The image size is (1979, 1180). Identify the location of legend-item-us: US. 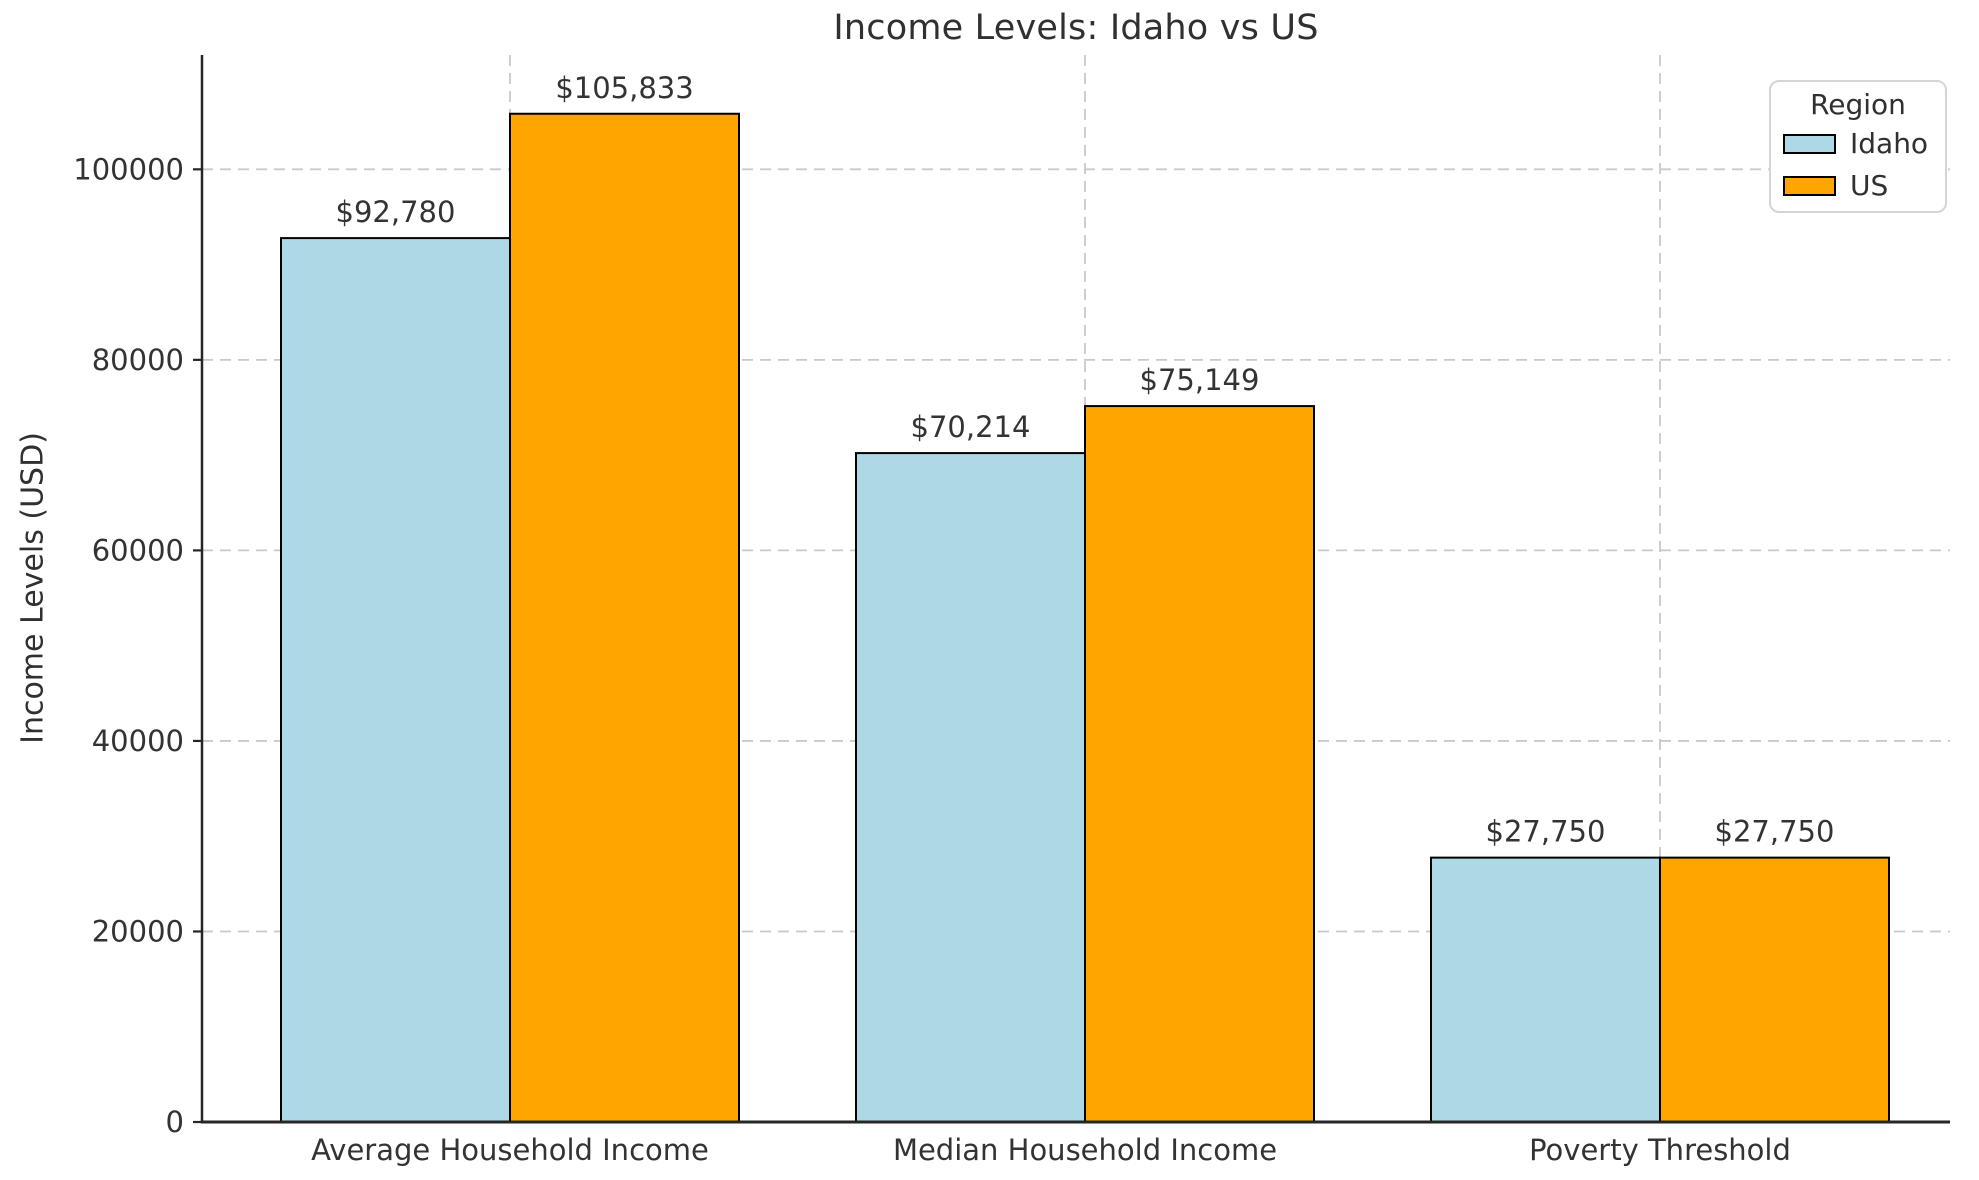
(1858, 185).